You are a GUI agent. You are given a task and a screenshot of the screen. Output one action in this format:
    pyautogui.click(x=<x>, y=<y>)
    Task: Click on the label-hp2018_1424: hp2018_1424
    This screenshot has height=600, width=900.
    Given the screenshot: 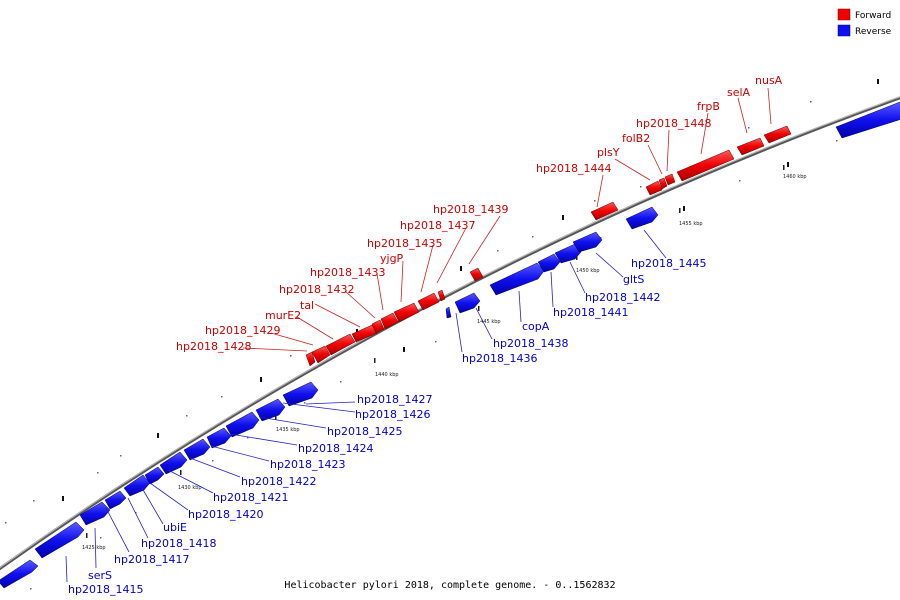 What is the action you would take?
    pyautogui.click(x=335, y=448)
    